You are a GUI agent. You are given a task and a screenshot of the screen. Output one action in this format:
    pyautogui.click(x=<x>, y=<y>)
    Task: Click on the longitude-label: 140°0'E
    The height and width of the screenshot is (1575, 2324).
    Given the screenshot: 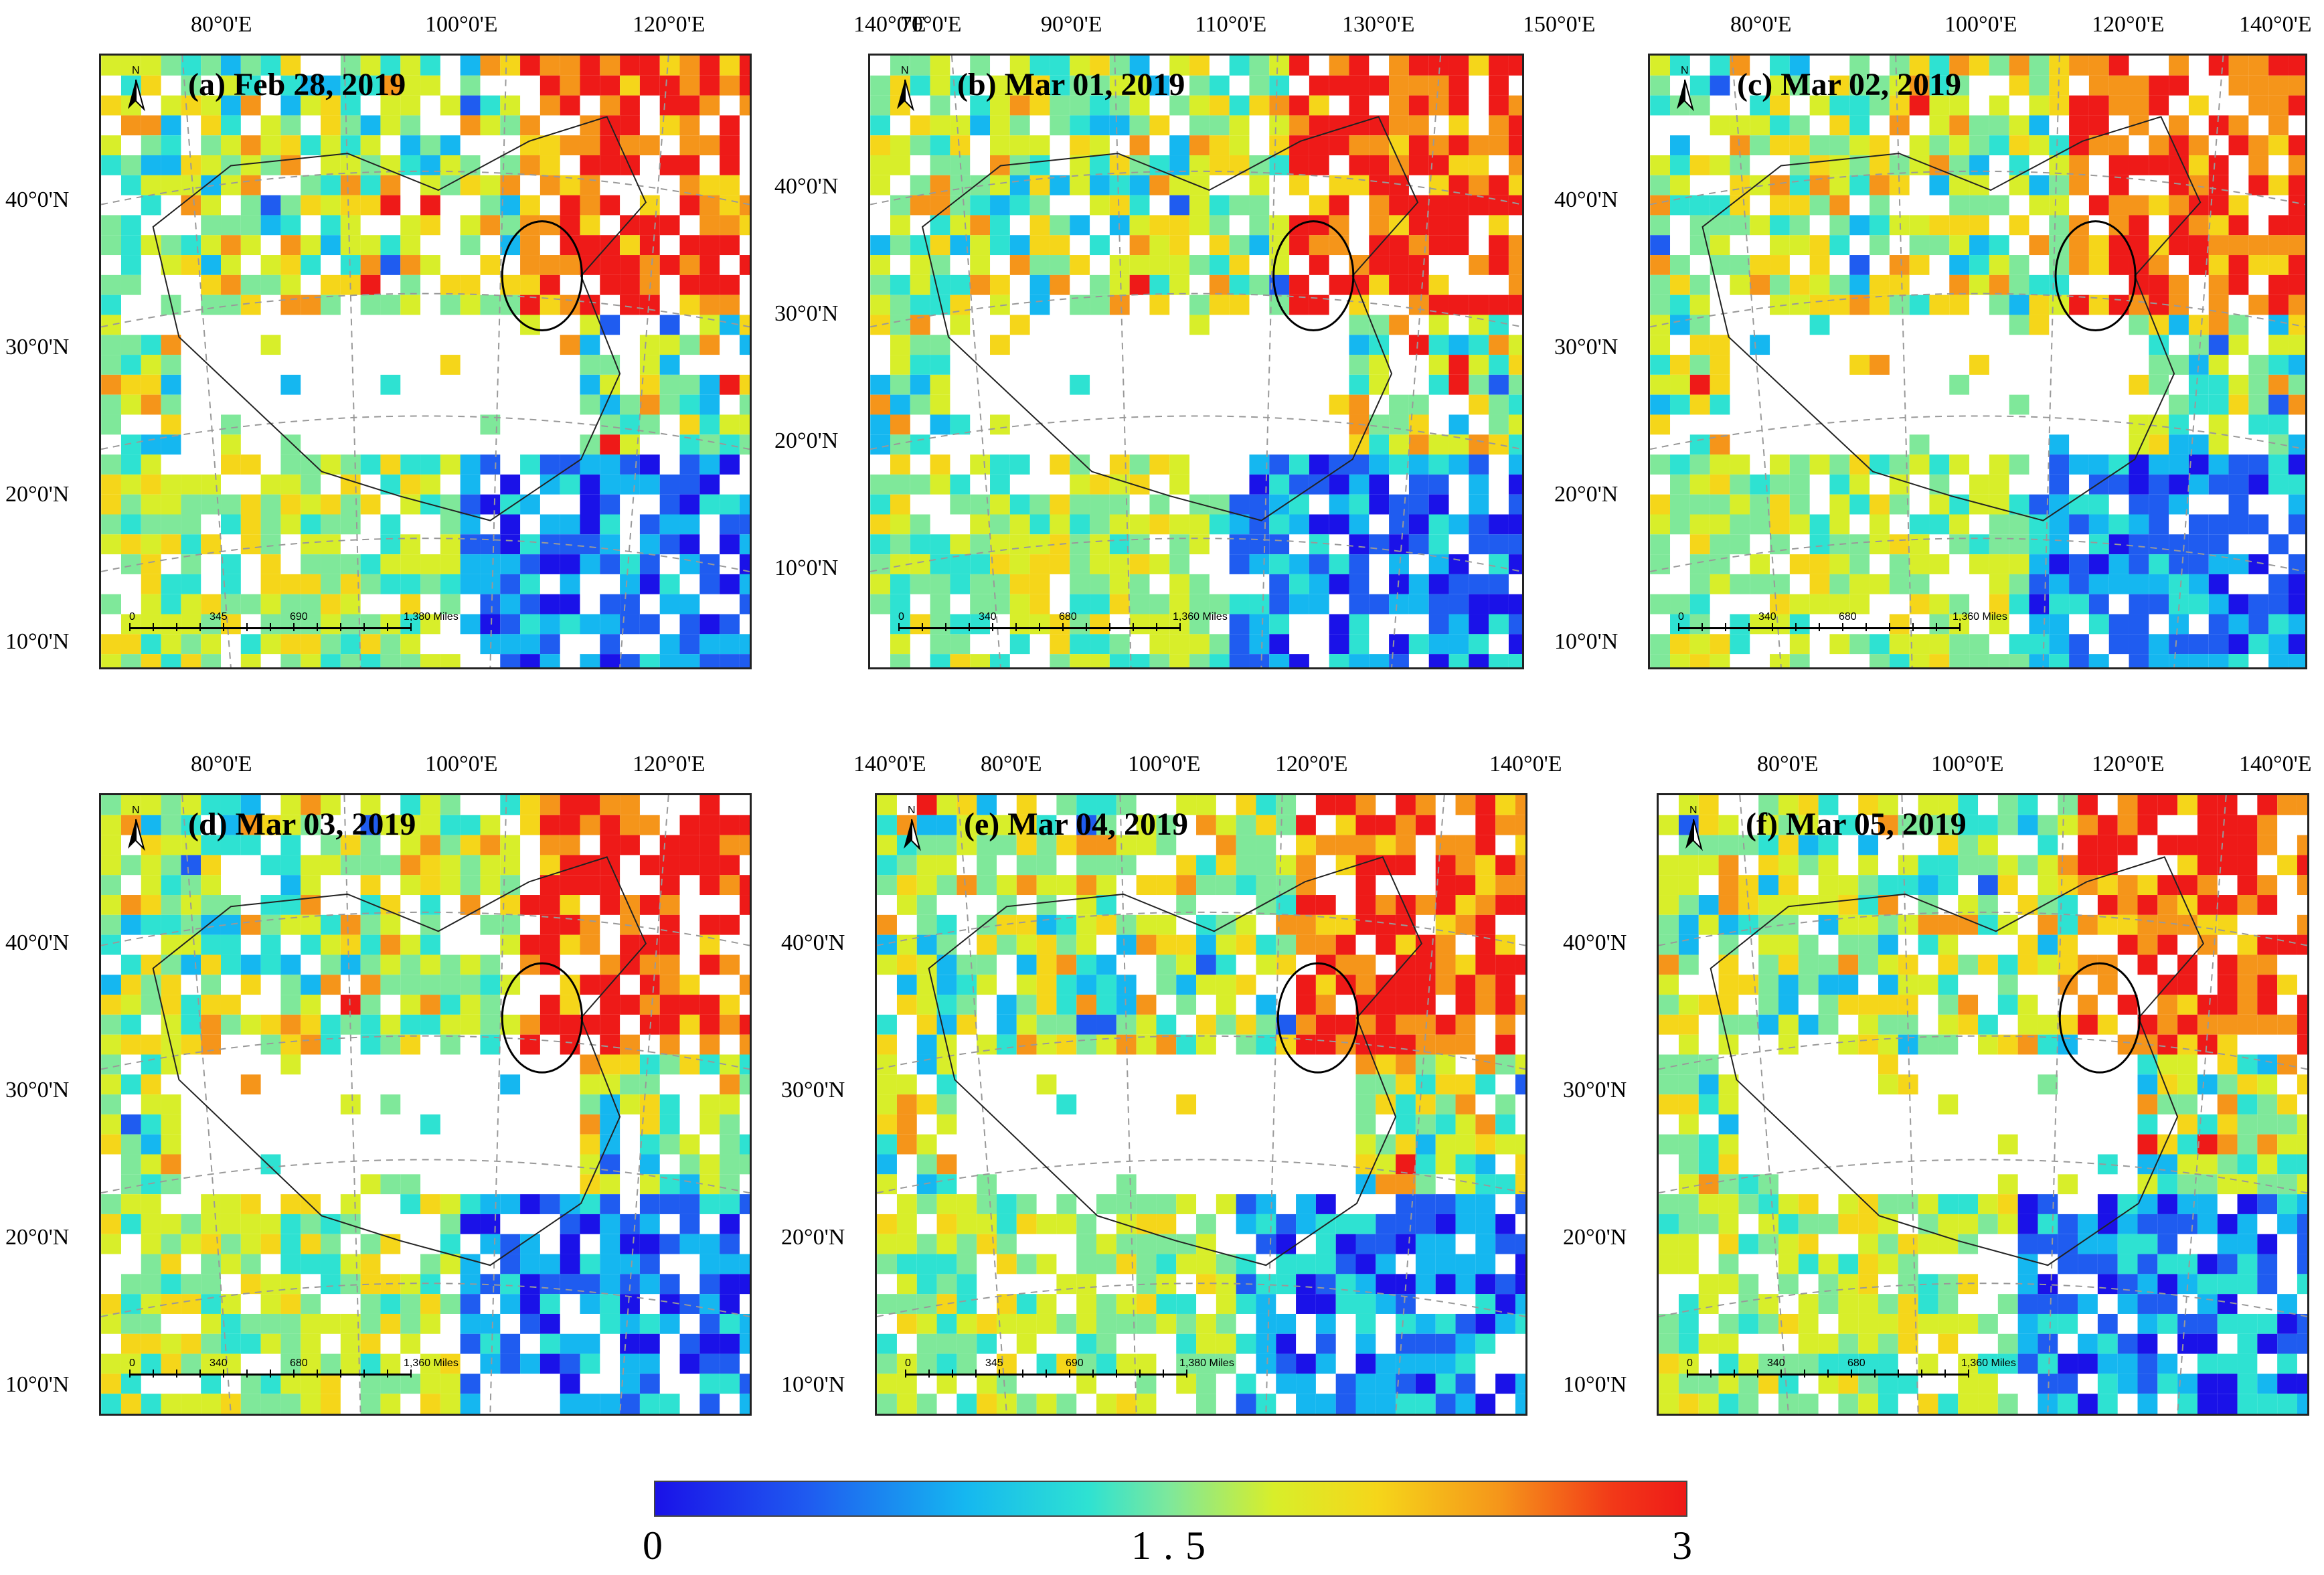 What is the action you would take?
    pyautogui.click(x=2275, y=24)
    